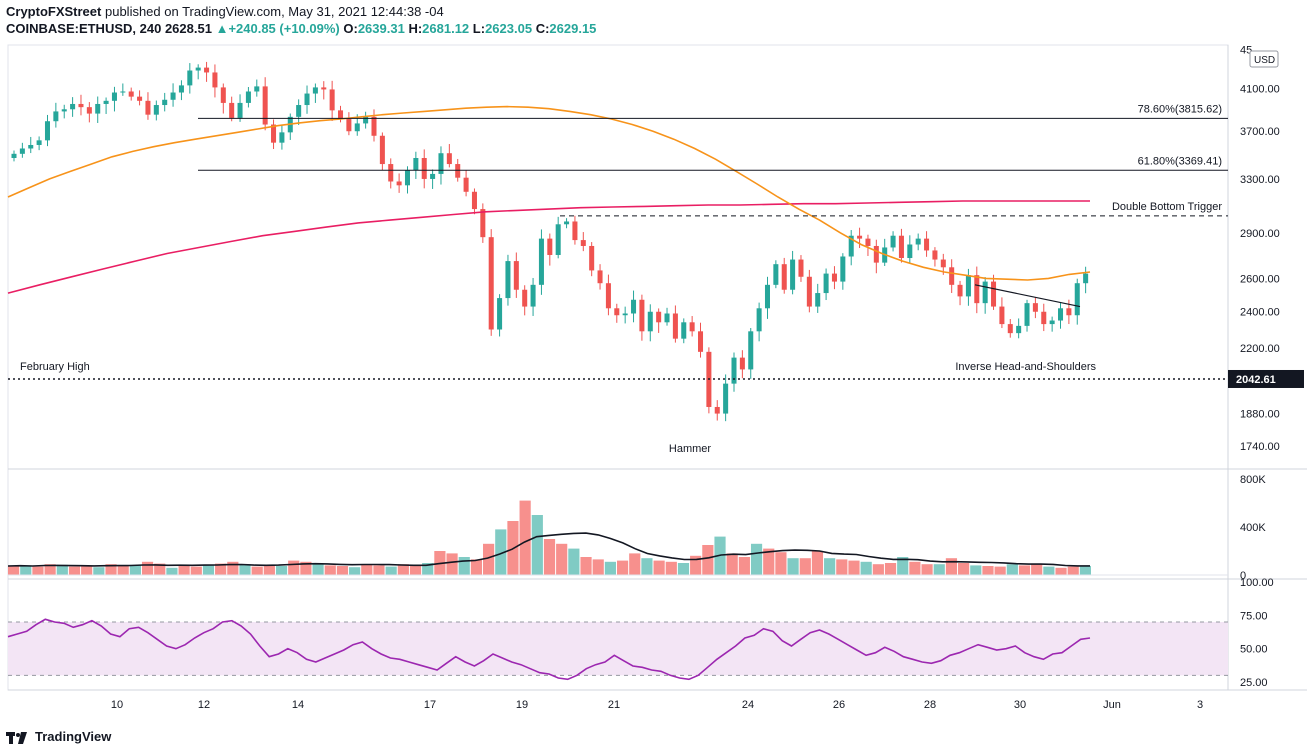  What do you see at coordinates (1260, 447) in the screenshot?
I see `price-tick-label: 1740.00` at bounding box center [1260, 447].